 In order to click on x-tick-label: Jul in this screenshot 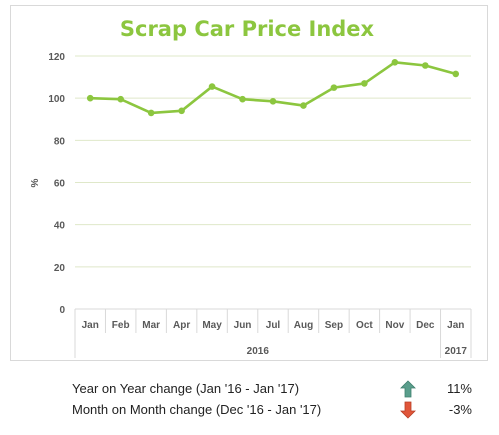, I will do `click(273, 325)`.